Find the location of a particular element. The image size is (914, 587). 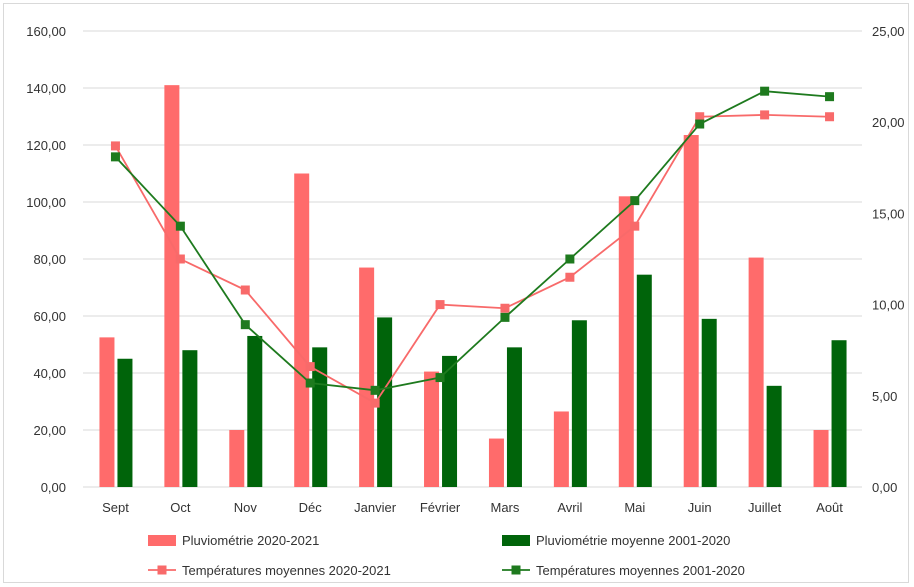

legend-label: Pluviométrie moyenne 2001-2020 is located at coordinates (633, 540).